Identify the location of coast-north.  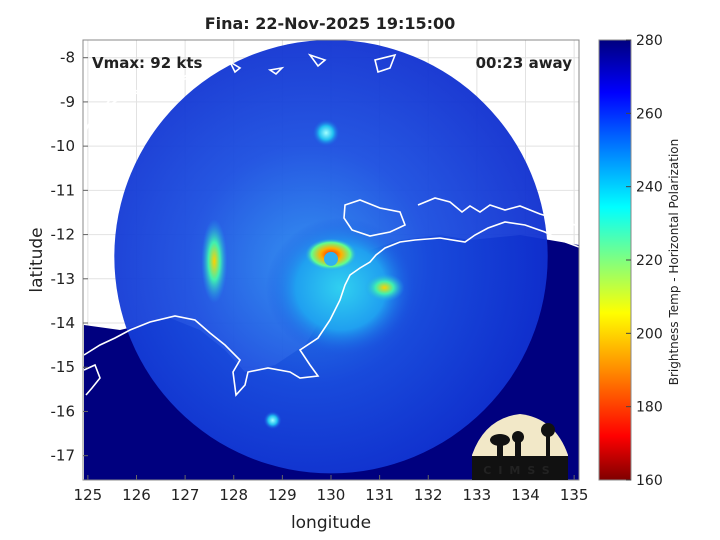
(149, 98).